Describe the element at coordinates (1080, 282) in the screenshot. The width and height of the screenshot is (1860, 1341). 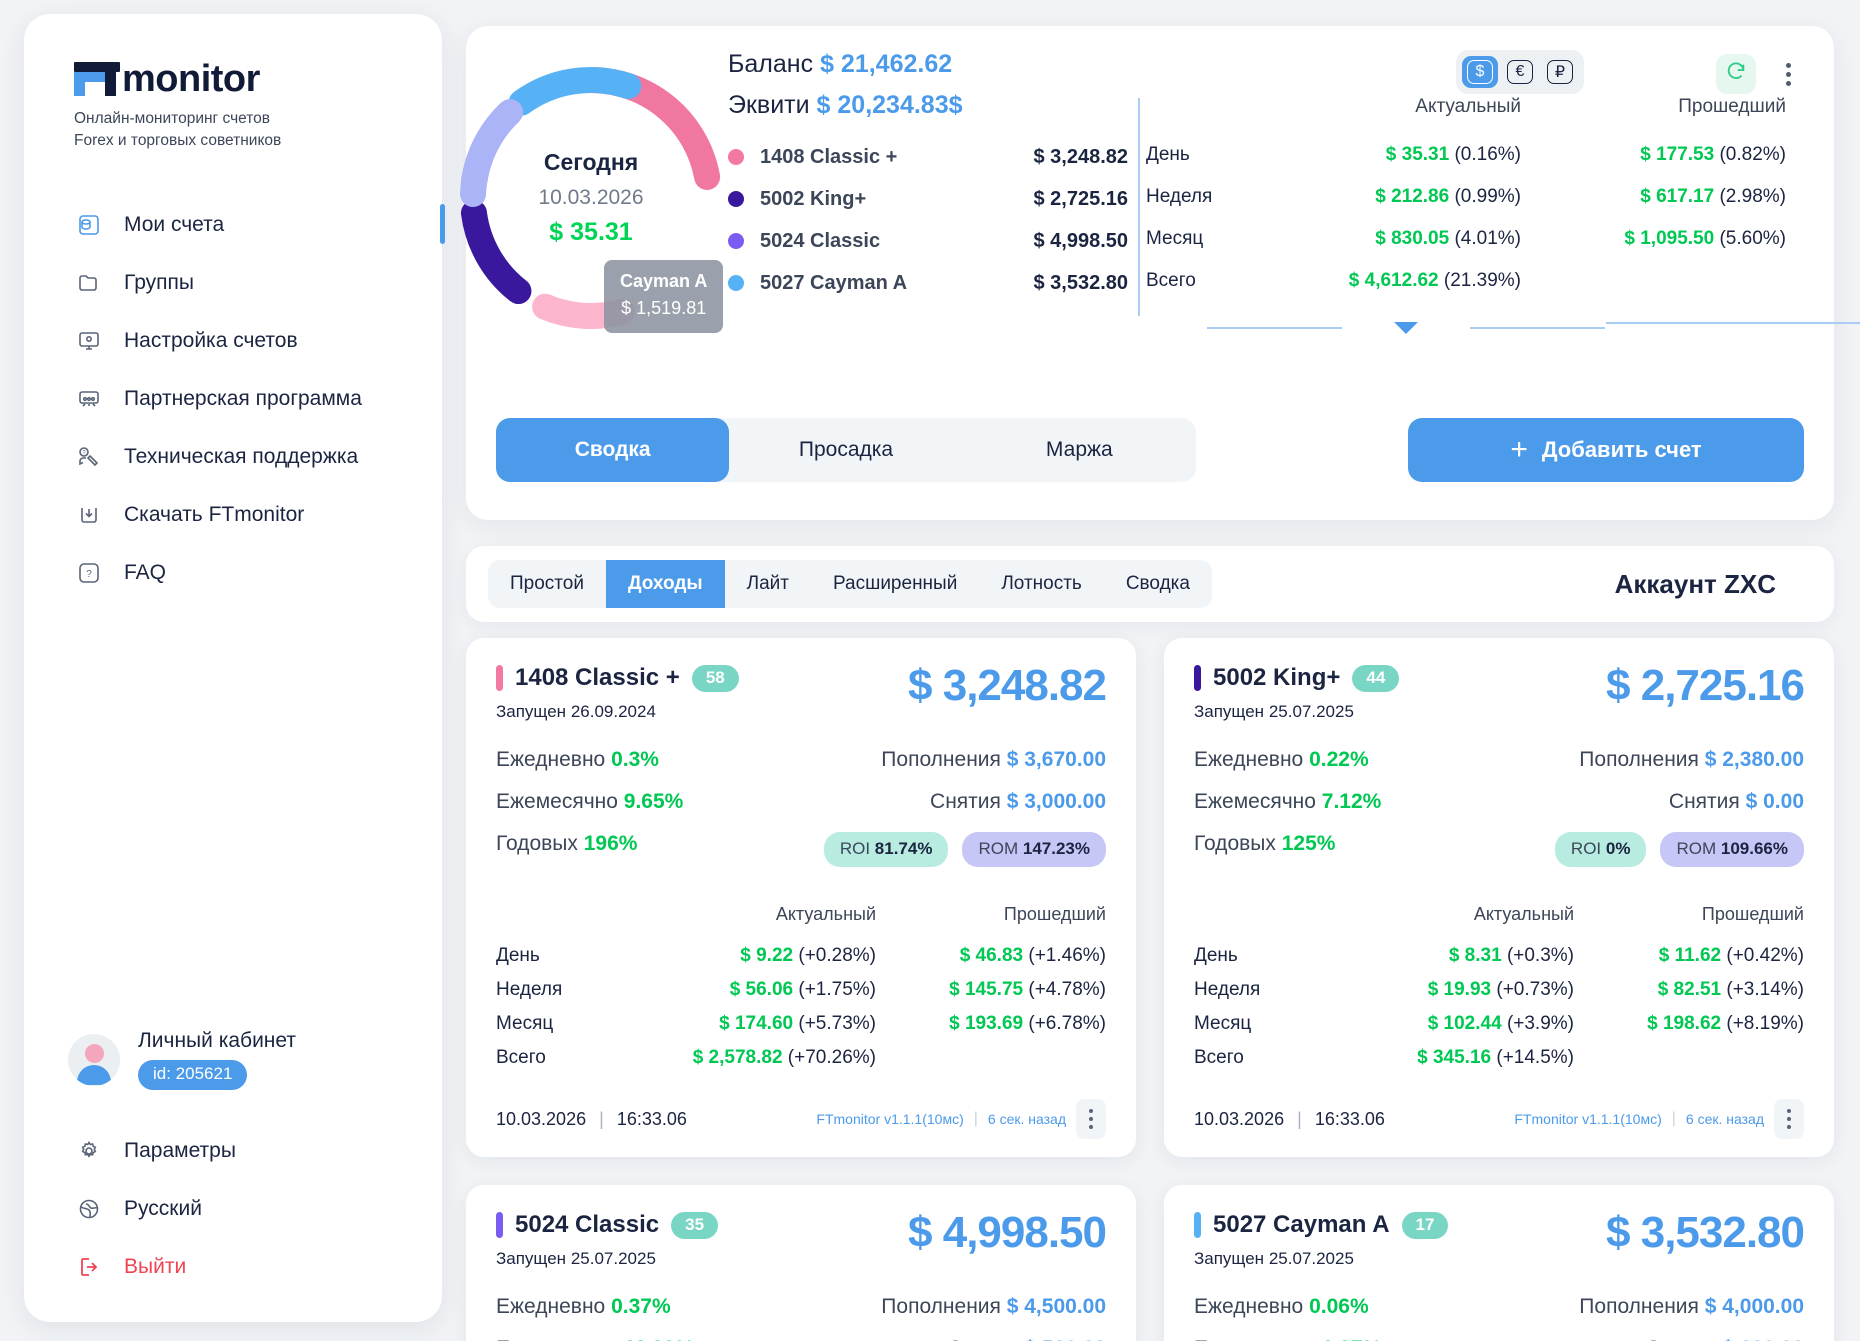
I see `legend-value: $ 3,532.80` at that location.